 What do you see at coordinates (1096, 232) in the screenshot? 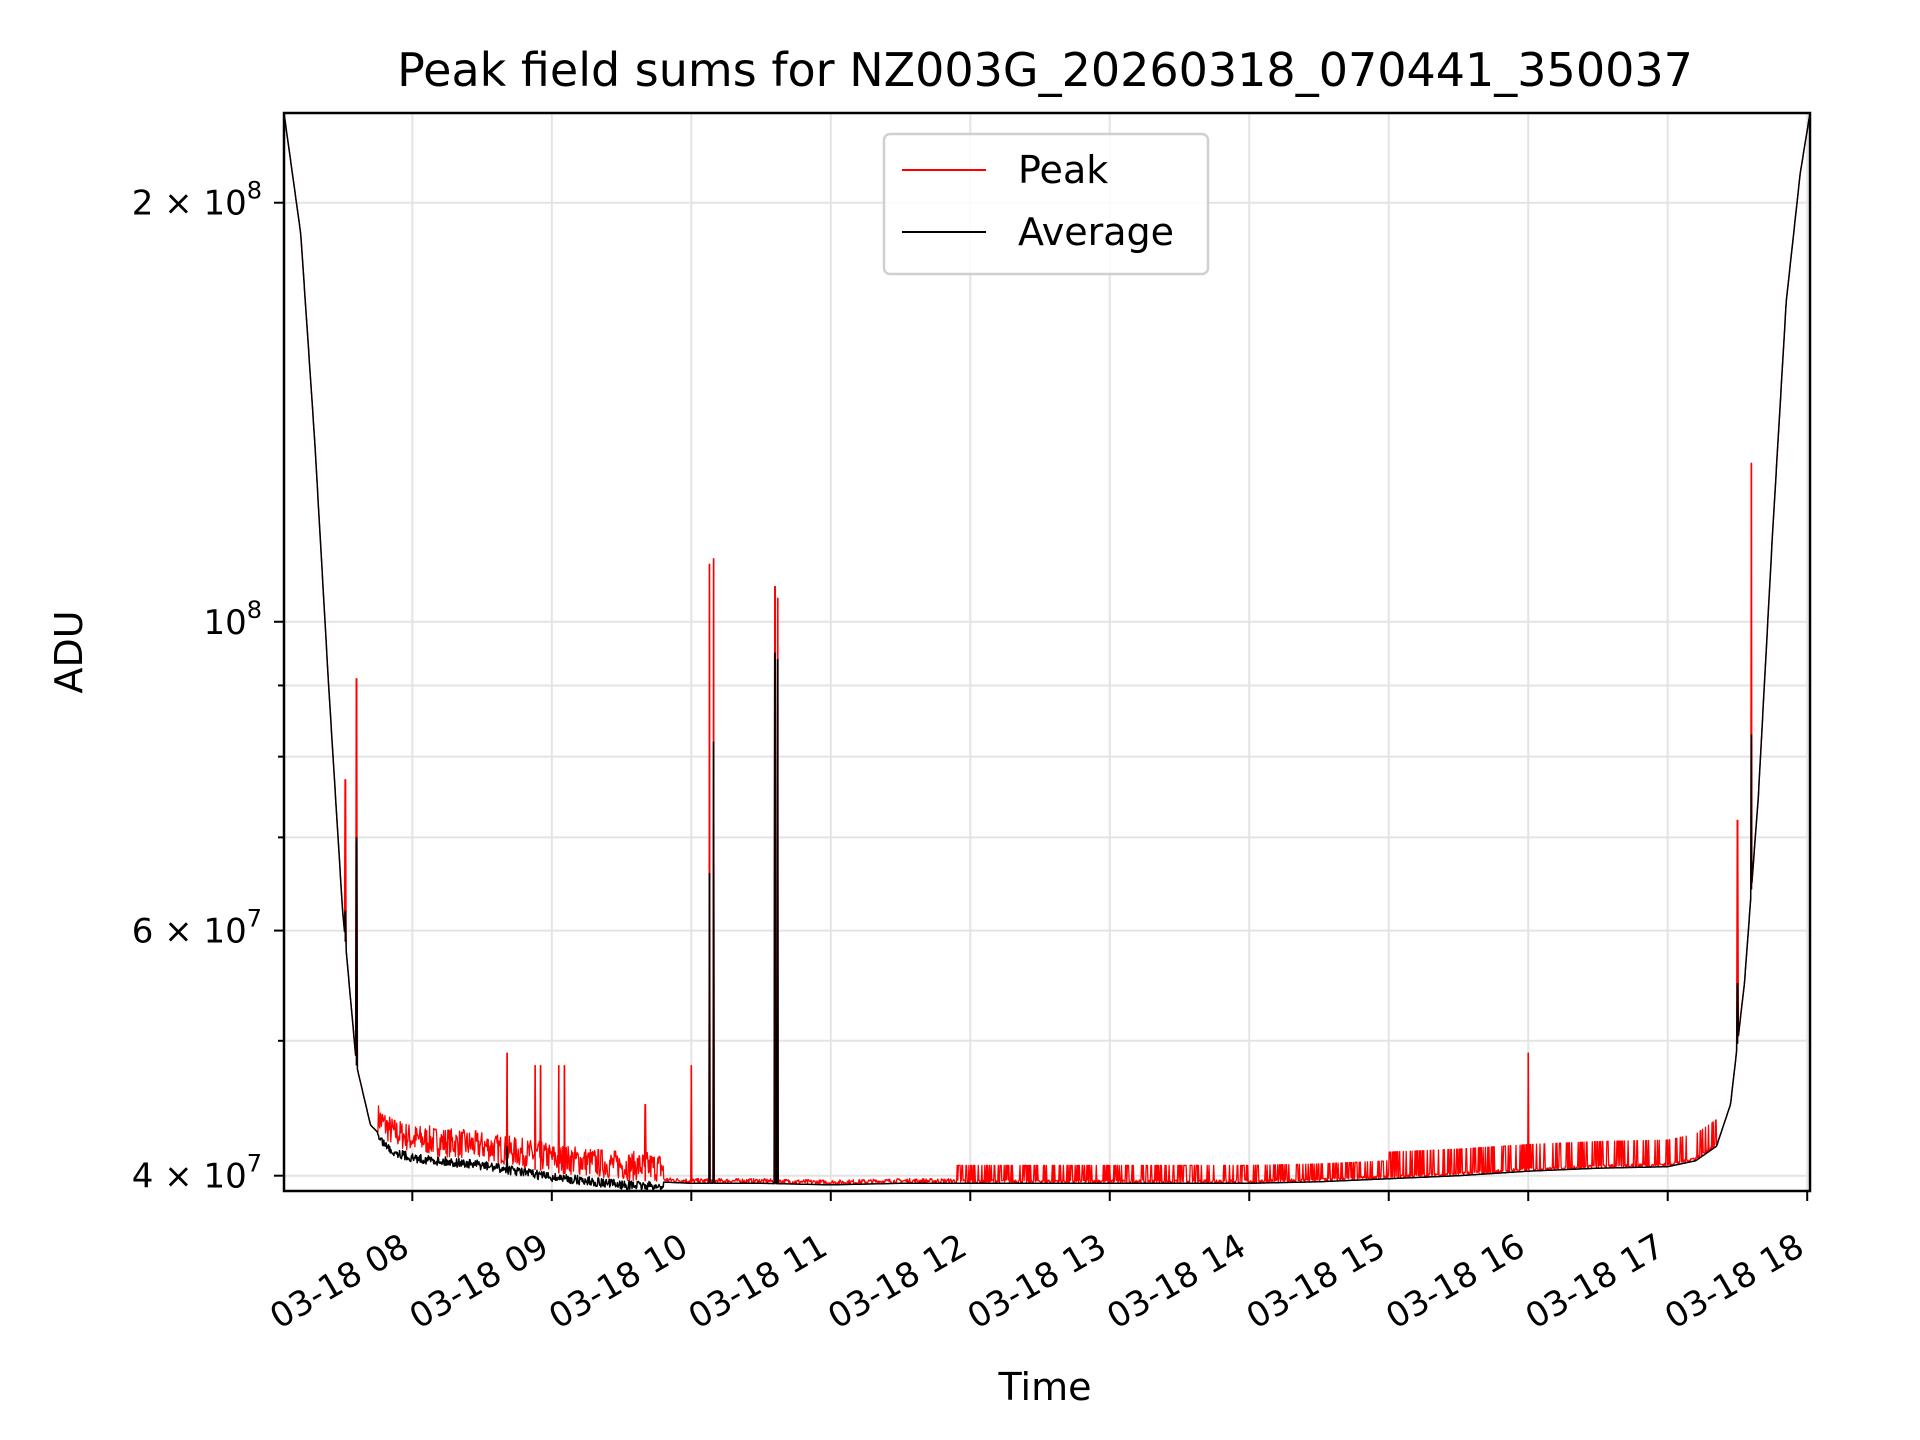
I see `legend-label-average: Average` at bounding box center [1096, 232].